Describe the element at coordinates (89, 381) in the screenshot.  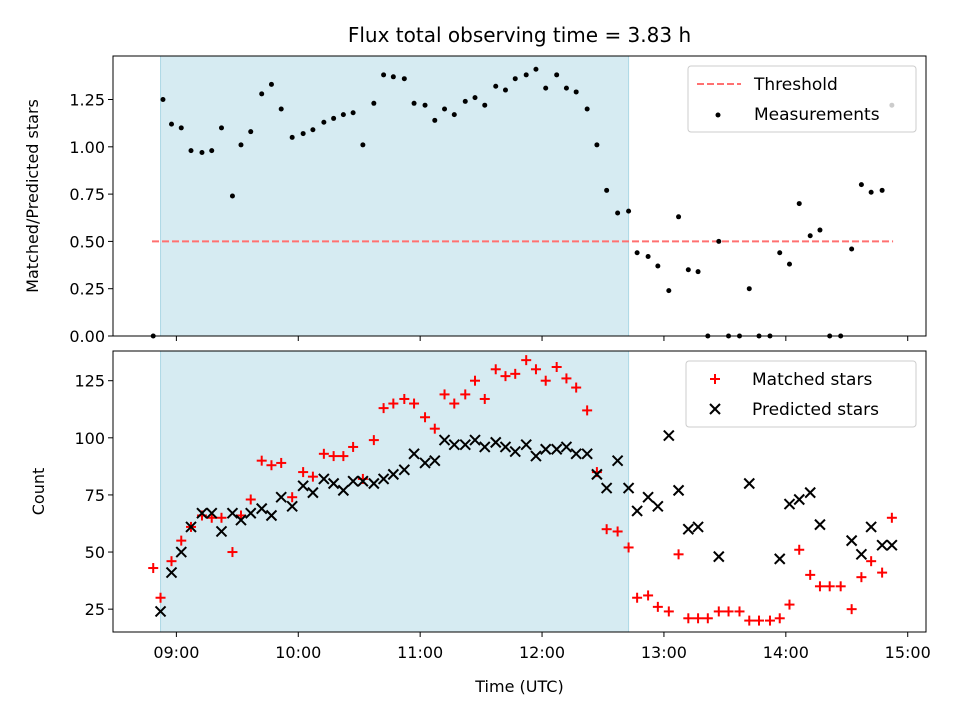
I see `y-tick-label: 125` at that location.